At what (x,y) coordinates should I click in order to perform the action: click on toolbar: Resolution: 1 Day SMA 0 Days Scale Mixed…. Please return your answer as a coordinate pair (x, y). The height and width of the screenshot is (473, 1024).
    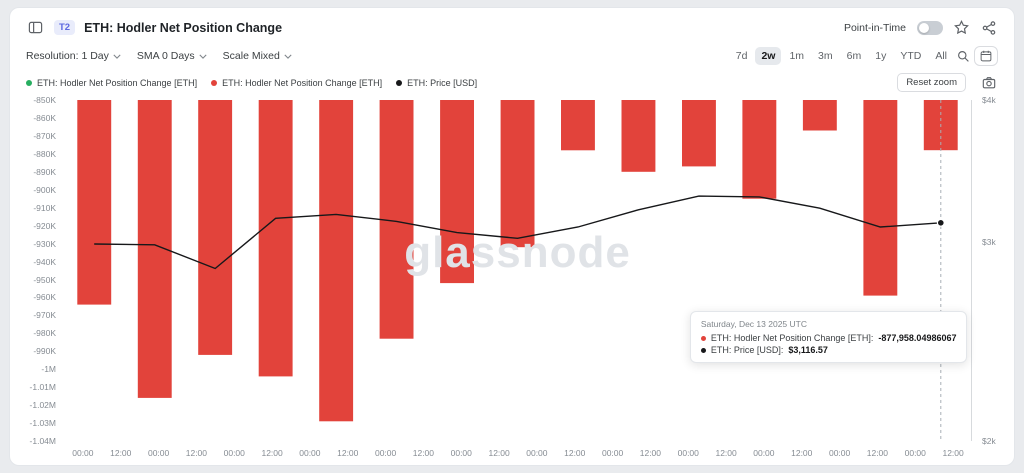
    Looking at the image, I should click on (512, 56).